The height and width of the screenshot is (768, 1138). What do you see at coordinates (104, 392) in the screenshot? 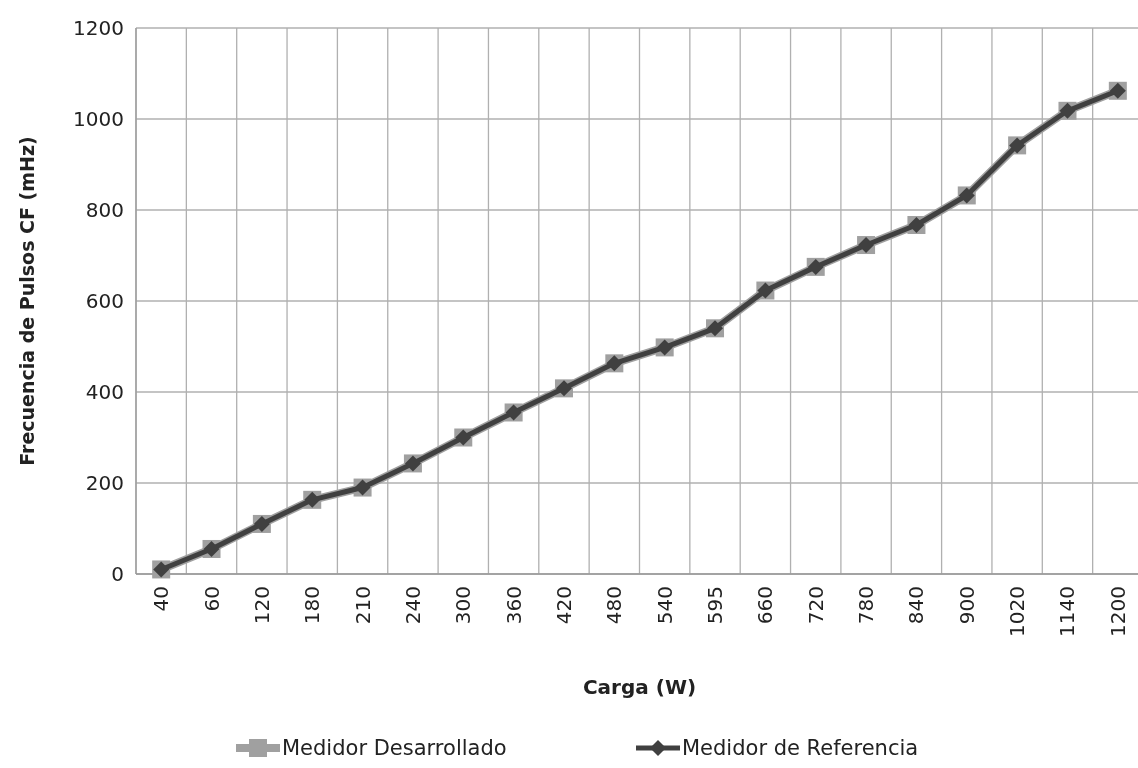
I see `y-tick-label: 400` at bounding box center [104, 392].